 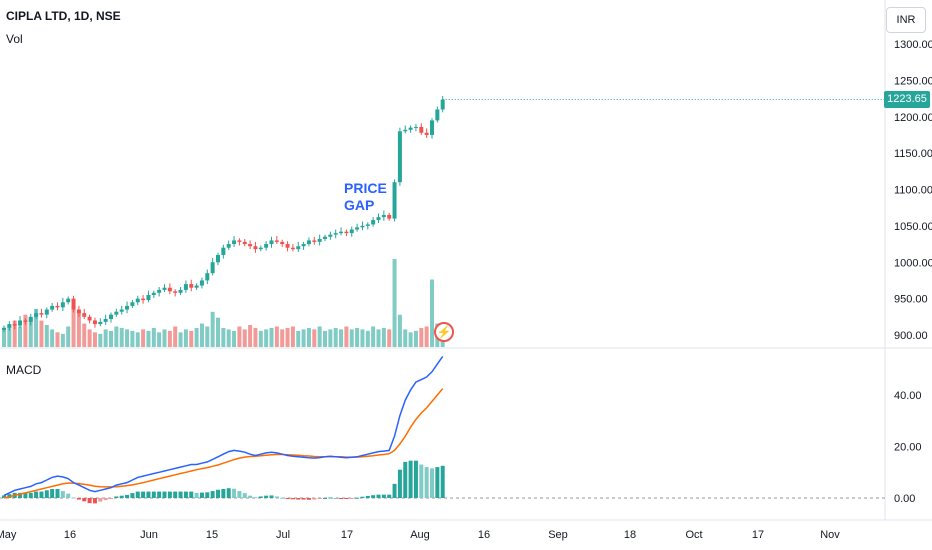 I want to click on macd-line, so click(x=223, y=426).